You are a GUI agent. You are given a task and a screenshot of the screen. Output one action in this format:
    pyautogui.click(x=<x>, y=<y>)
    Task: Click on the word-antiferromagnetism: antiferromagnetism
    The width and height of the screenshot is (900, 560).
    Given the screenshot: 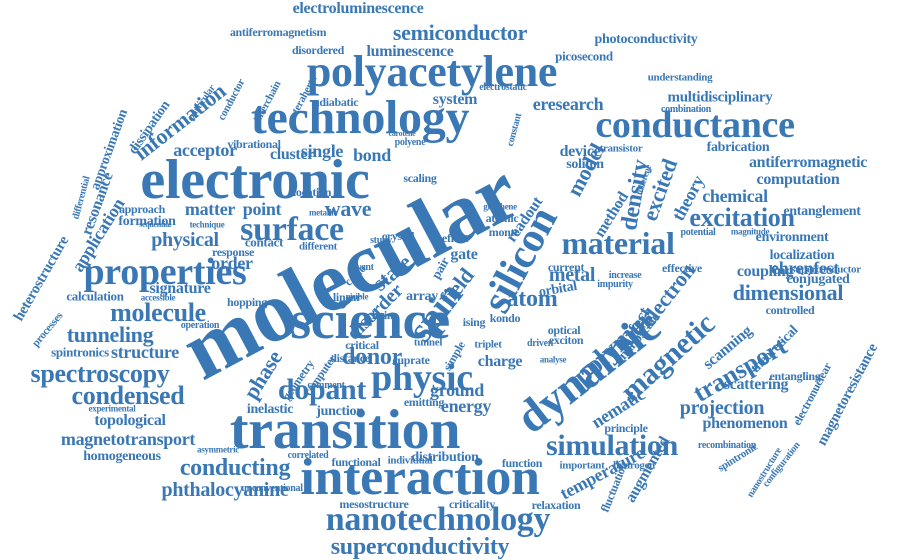 What is the action you would take?
    pyautogui.click(x=278, y=32)
    